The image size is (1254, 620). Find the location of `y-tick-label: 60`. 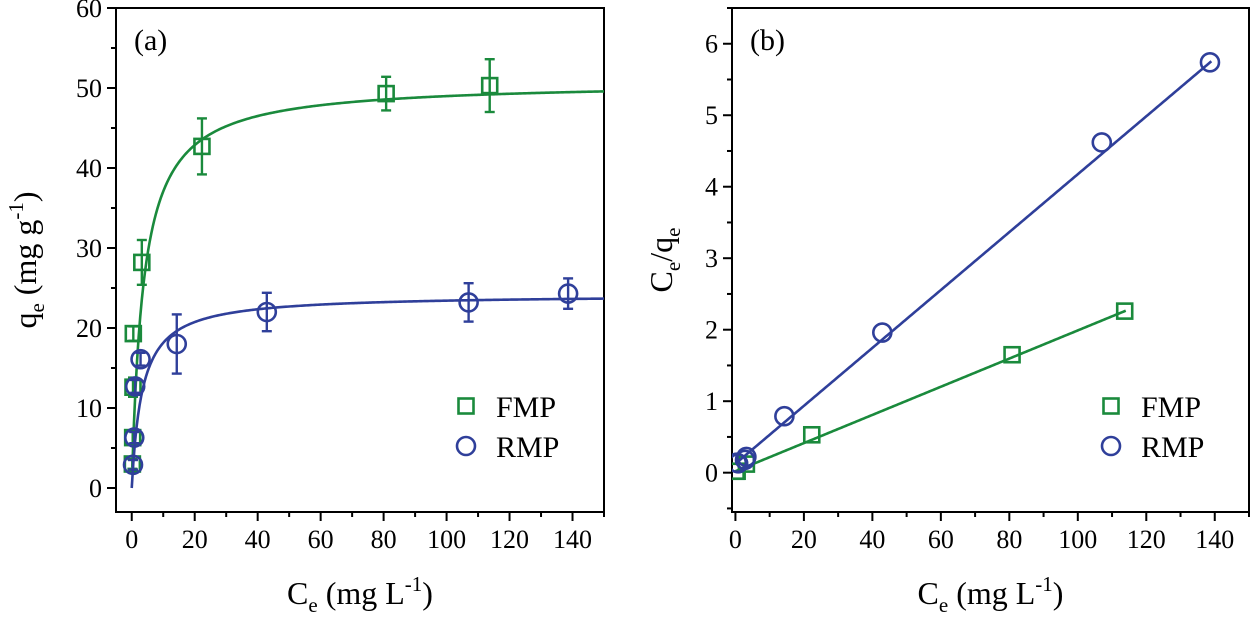

y-tick-label: 60 is located at coordinates (89, 11).